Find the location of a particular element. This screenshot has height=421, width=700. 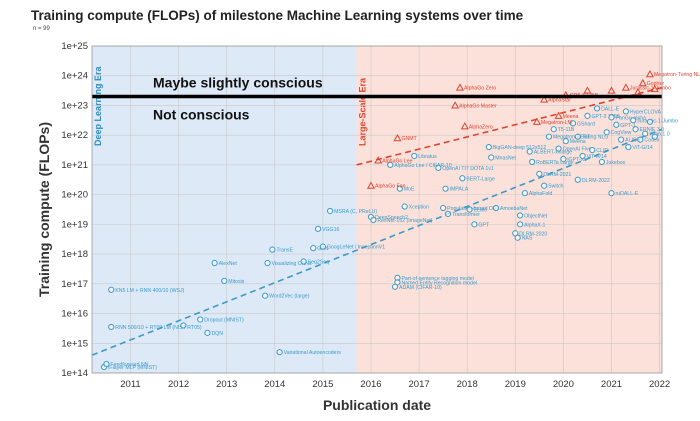

y-tick-label: 1e+20 is located at coordinates (74, 195).